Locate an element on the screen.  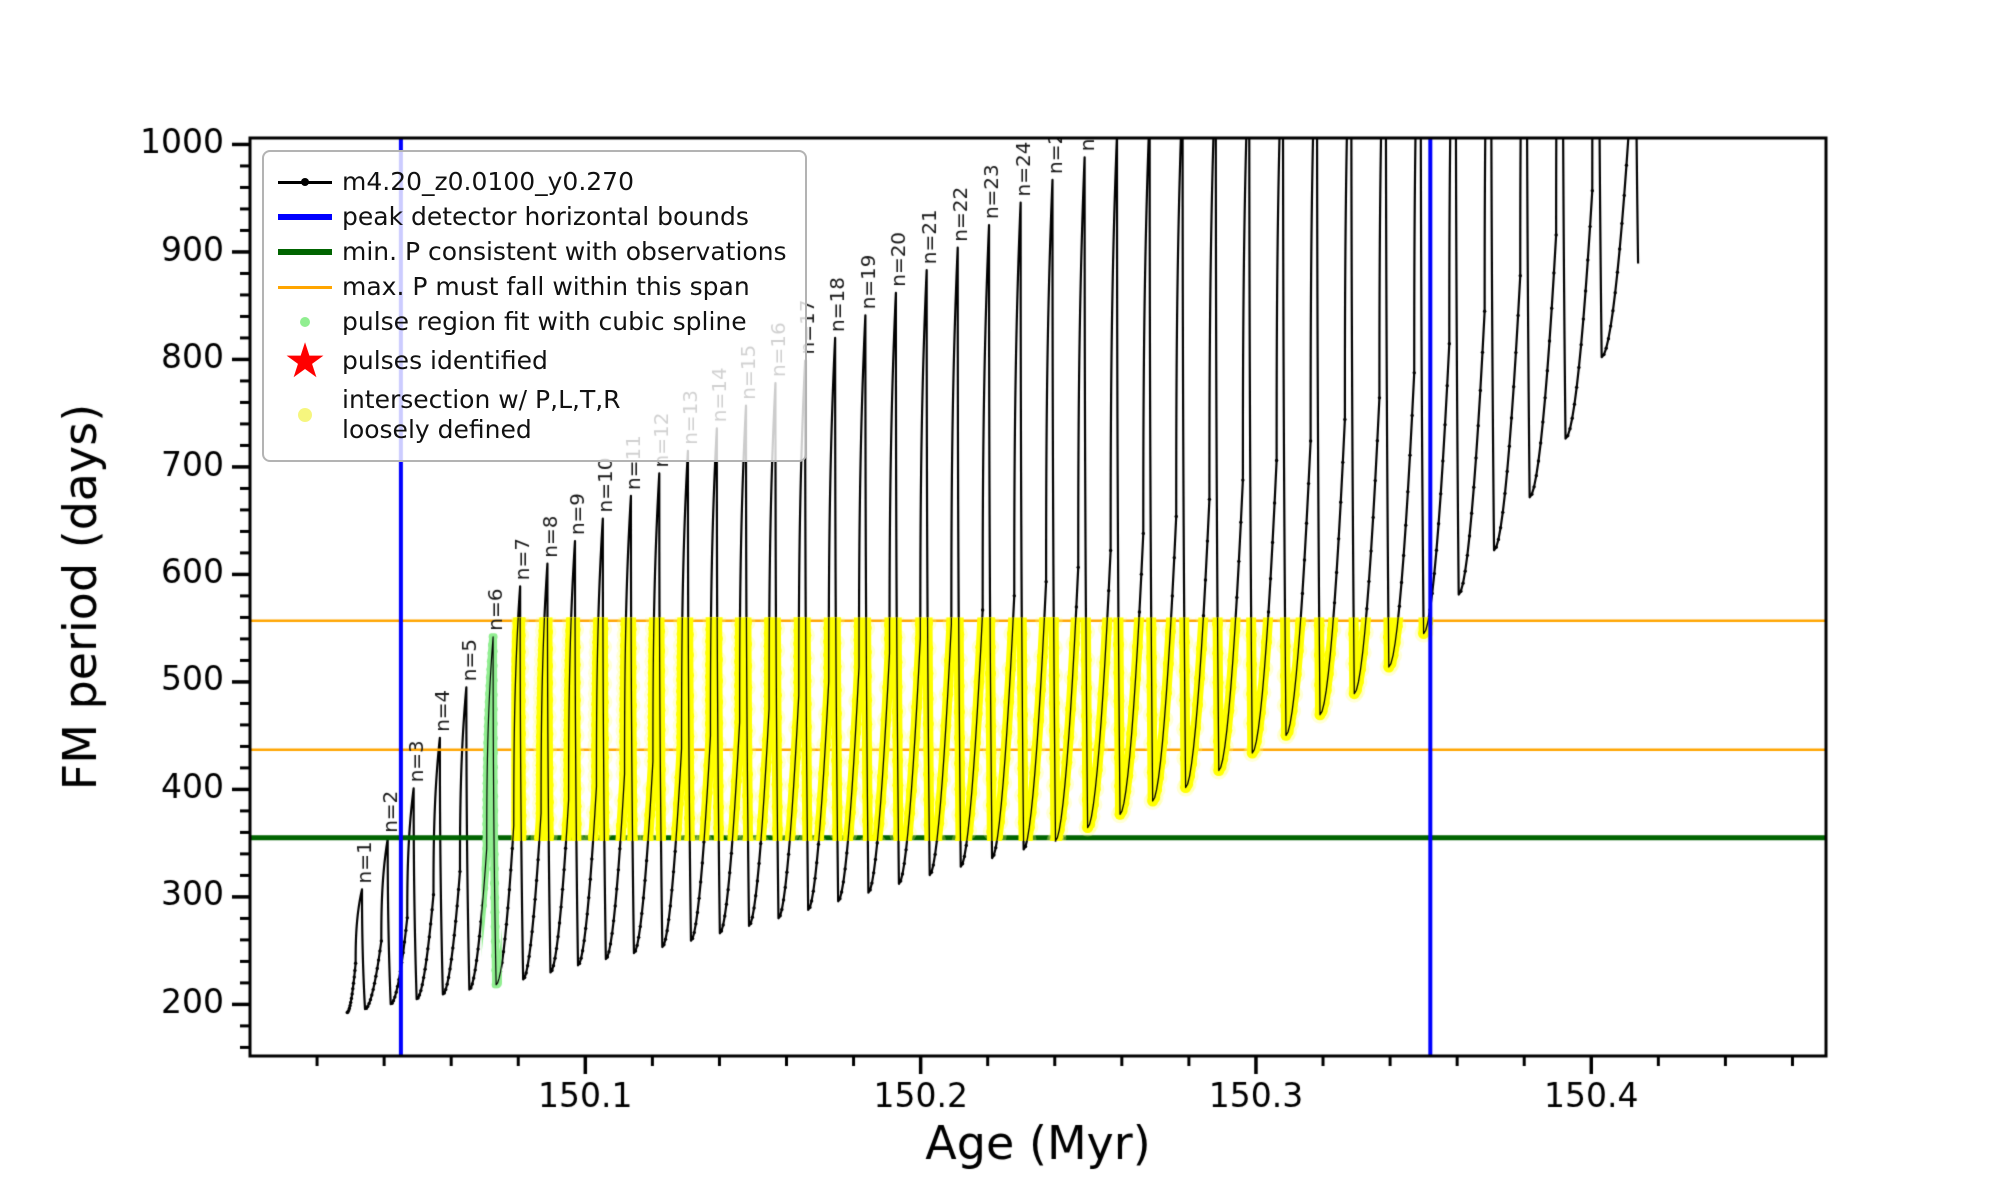
legend-label: m4.20_z0.0100_y0.270 is located at coordinates (488, 181).